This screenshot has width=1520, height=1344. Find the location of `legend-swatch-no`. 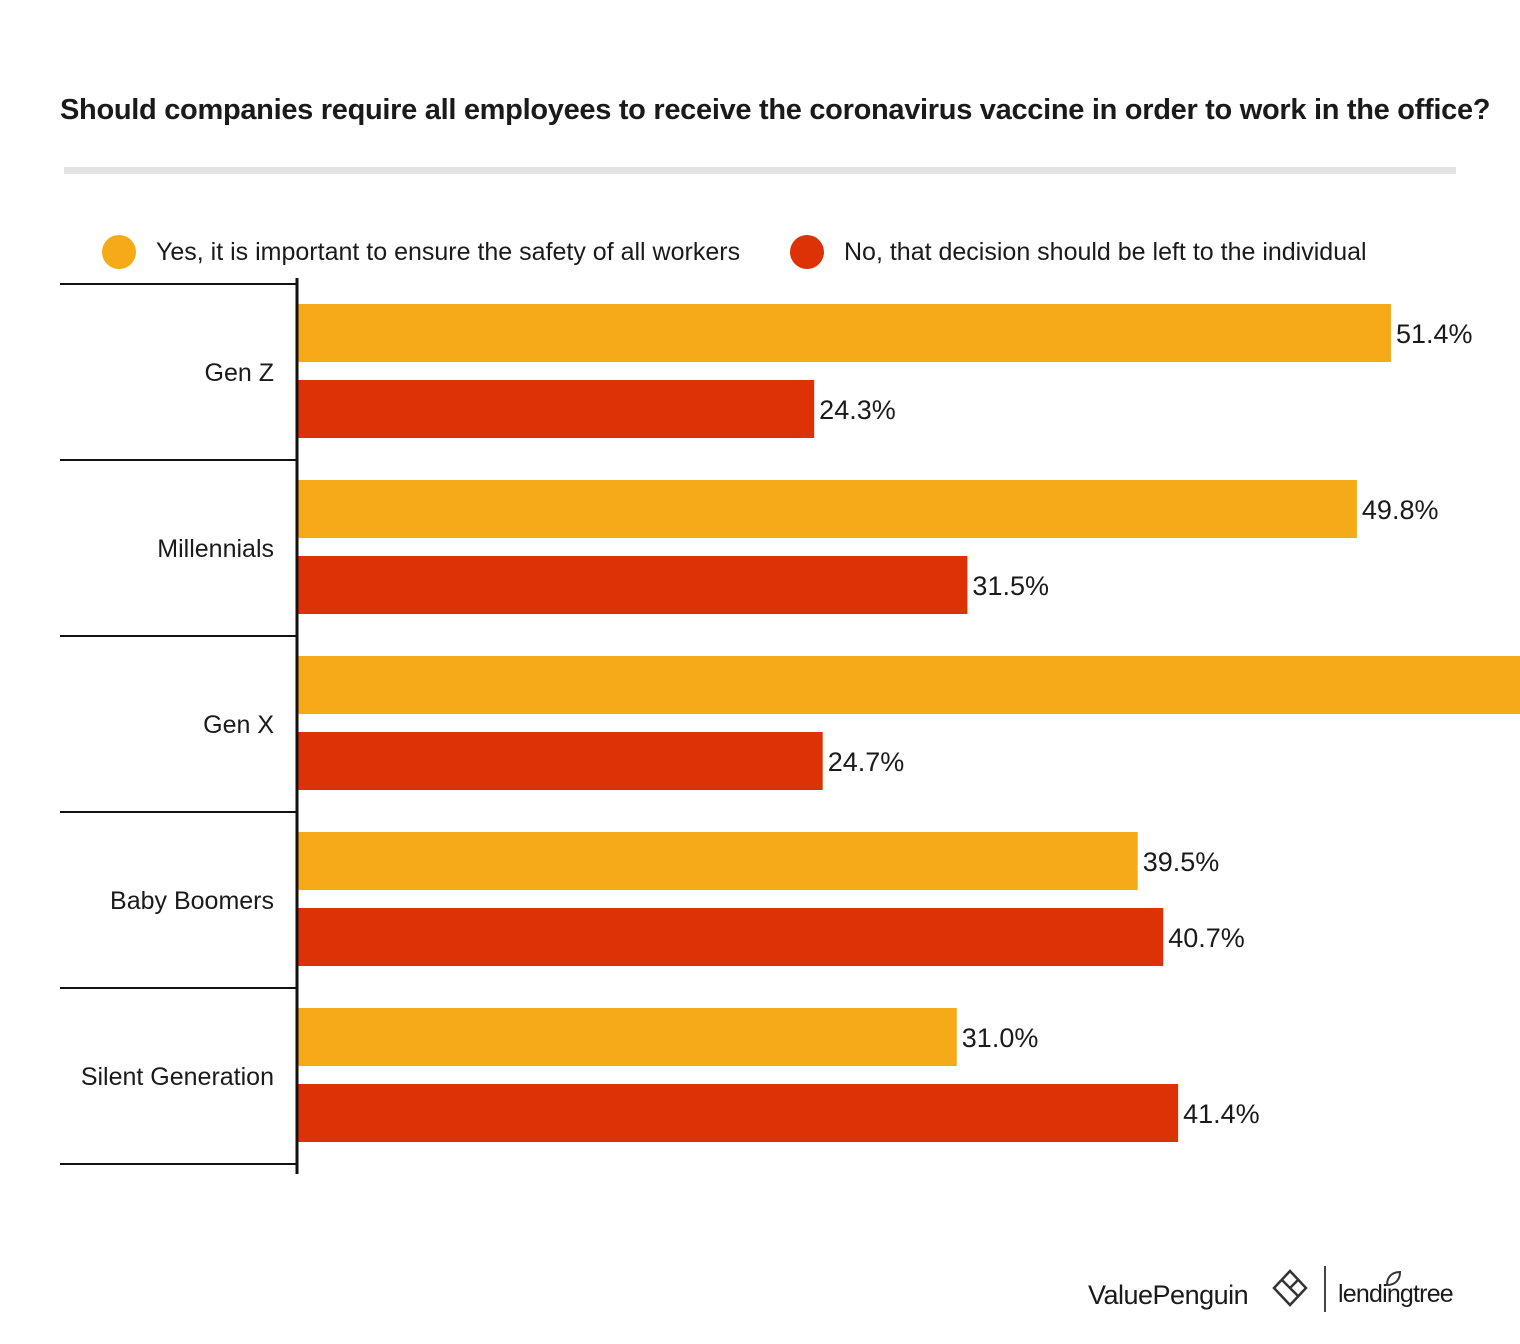

legend-swatch-no is located at coordinates (807, 252).